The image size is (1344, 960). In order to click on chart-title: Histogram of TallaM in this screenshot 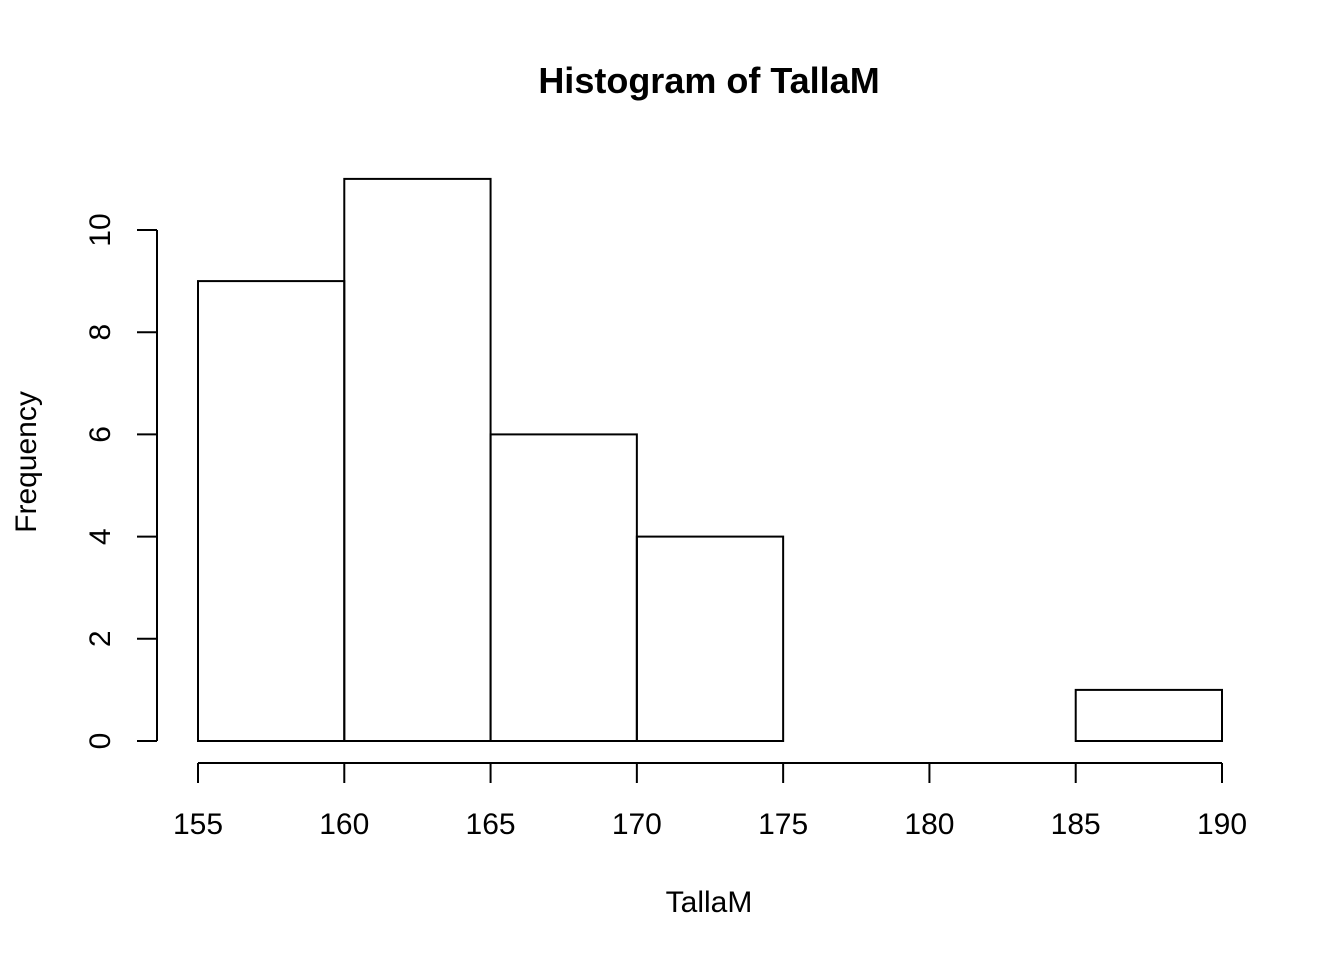, I will do `click(708, 80)`.